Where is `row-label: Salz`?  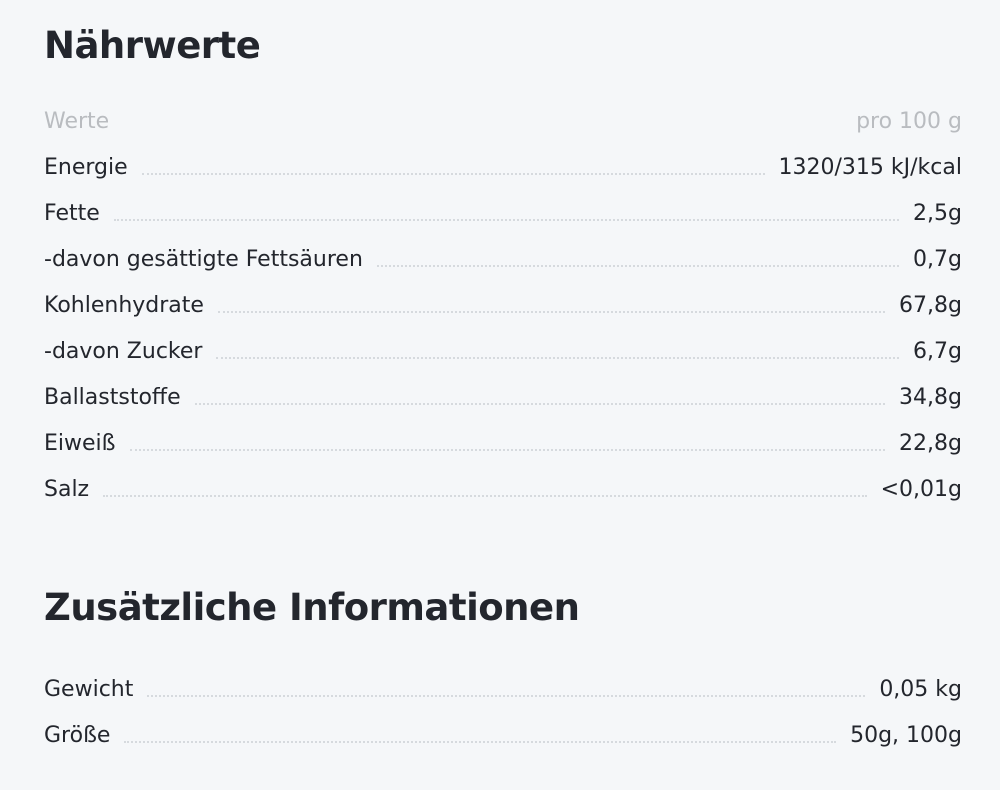
row-label: Salz is located at coordinates (67, 489).